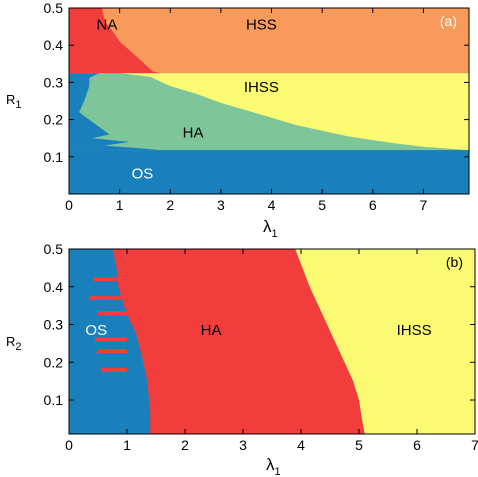 The width and height of the screenshot is (478, 477). What do you see at coordinates (115, 41) in the screenshot?
I see `region-na` at bounding box center [115, 41].